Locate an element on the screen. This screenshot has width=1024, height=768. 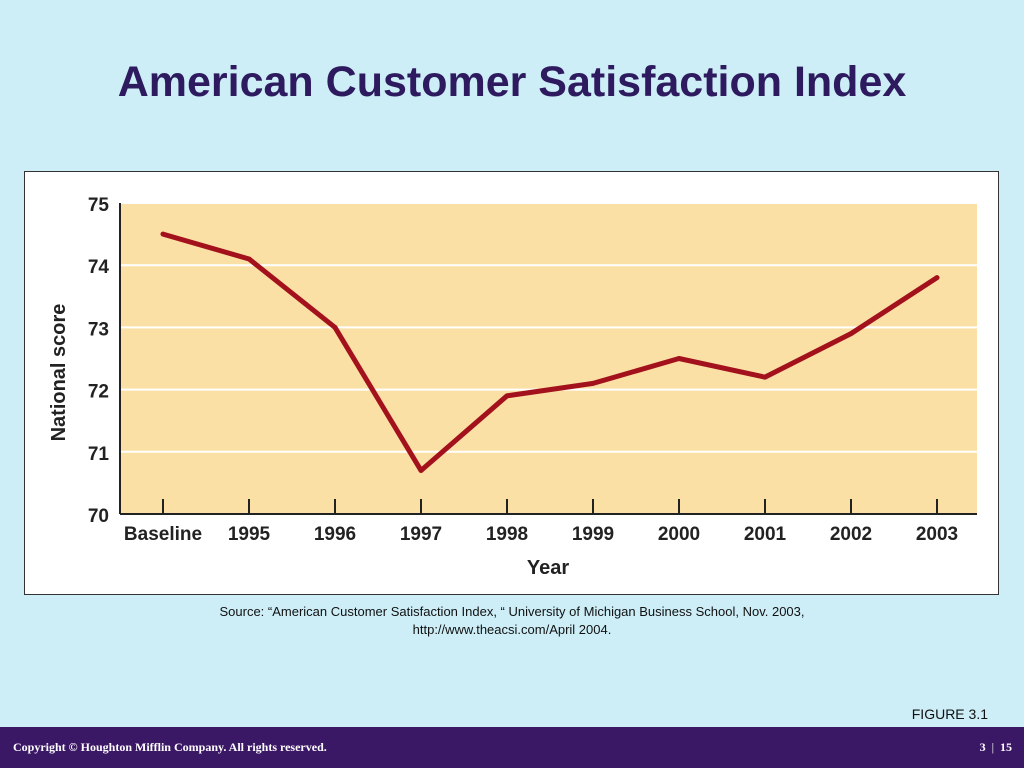
y-tick-label: 72 is located at coordinates (98, 392).